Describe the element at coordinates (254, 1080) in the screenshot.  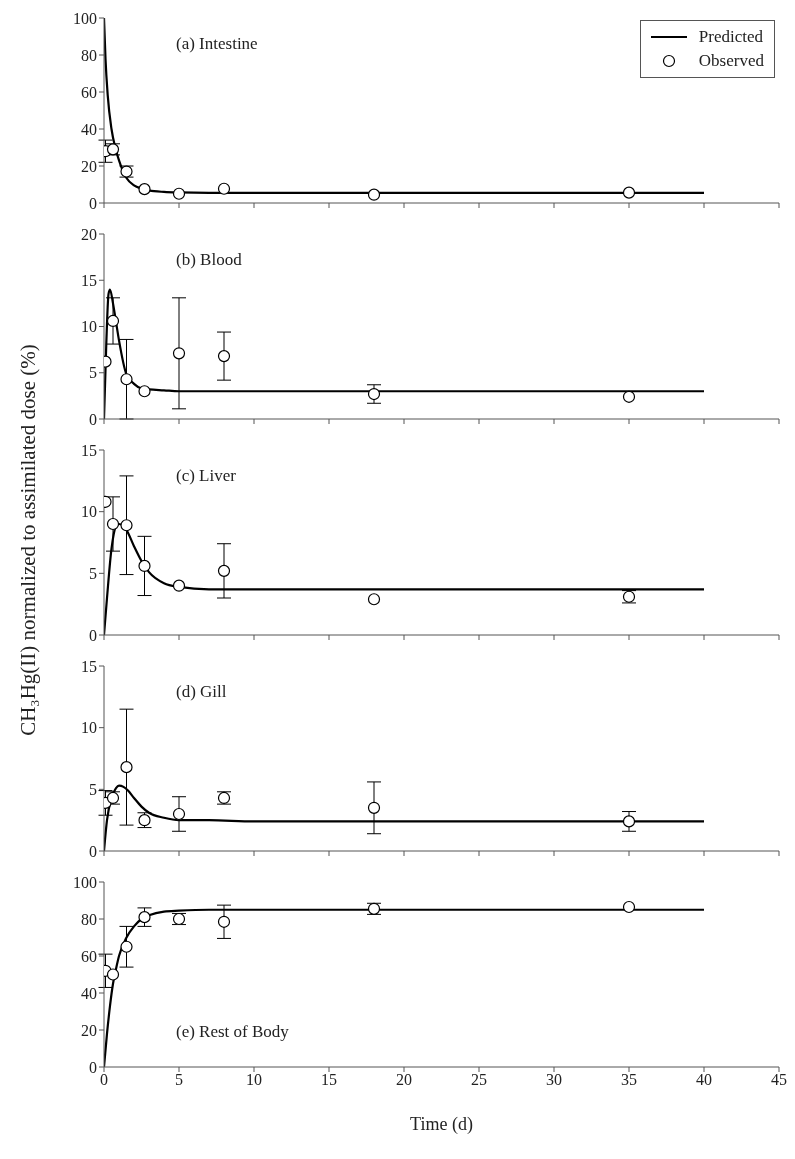
I see `x-tick-label: 10` at that location.